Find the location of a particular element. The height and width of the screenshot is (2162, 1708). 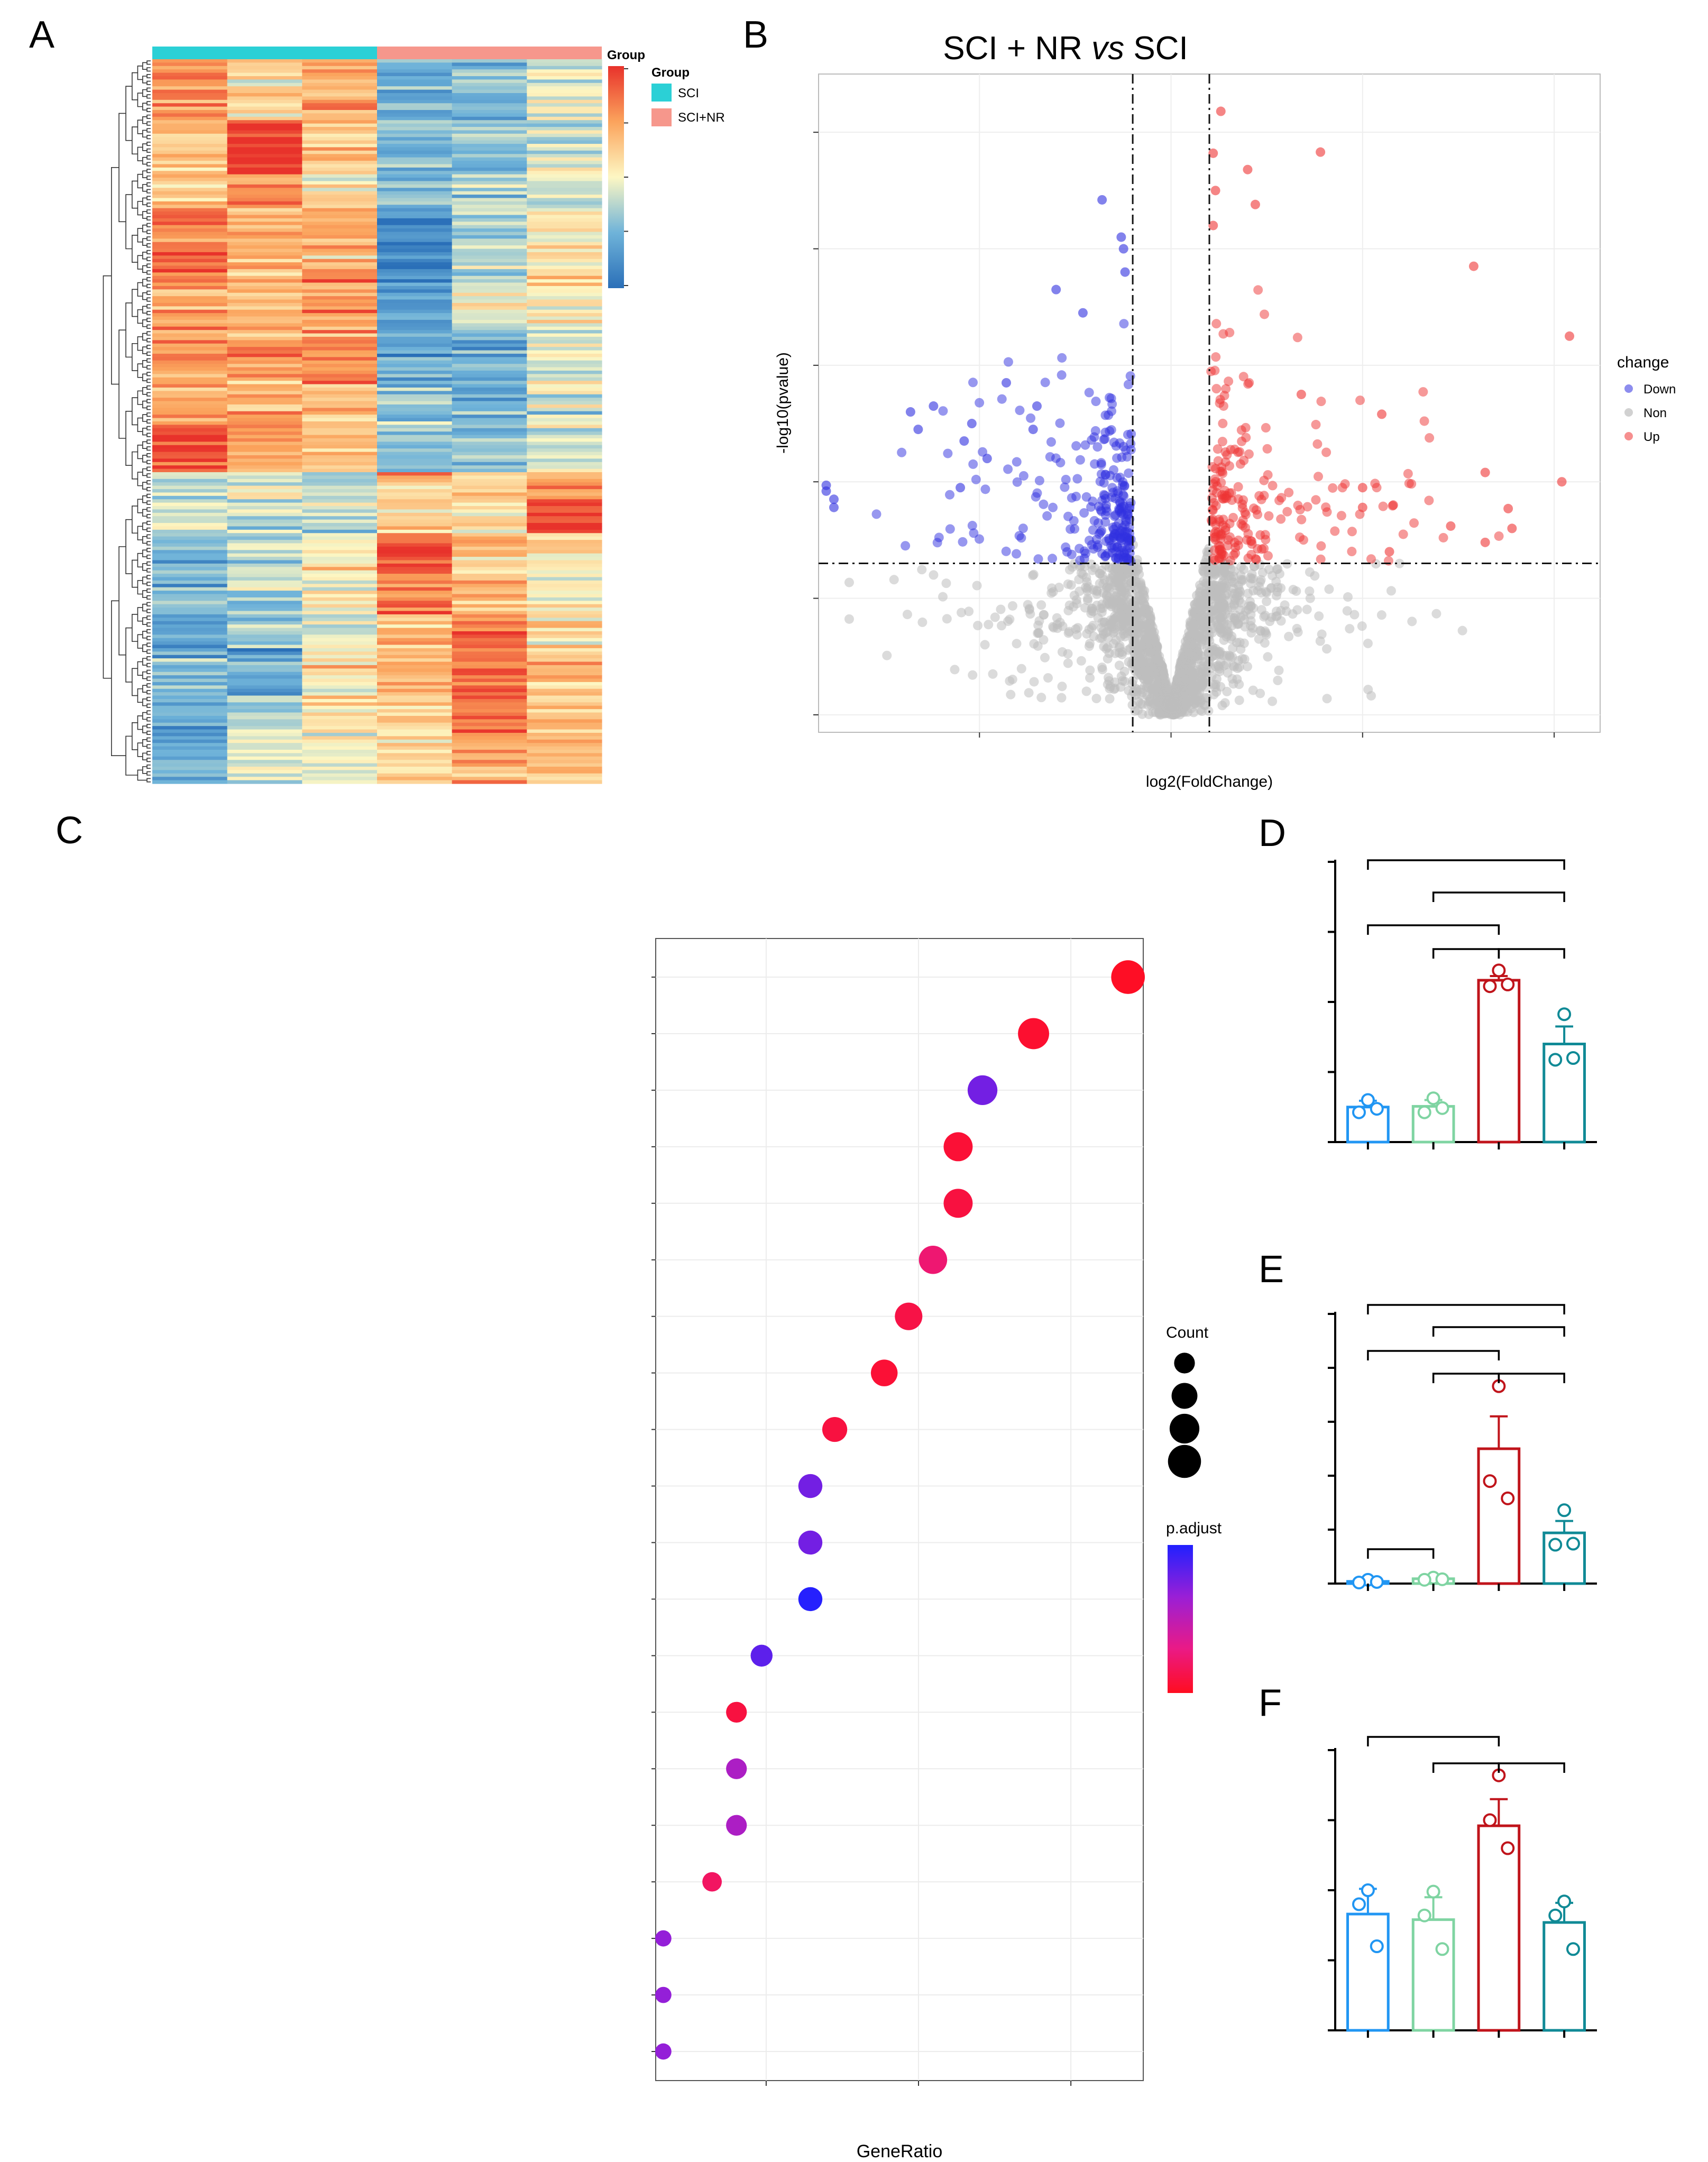

dotplot-terms is located at coordinates (653, 1514).